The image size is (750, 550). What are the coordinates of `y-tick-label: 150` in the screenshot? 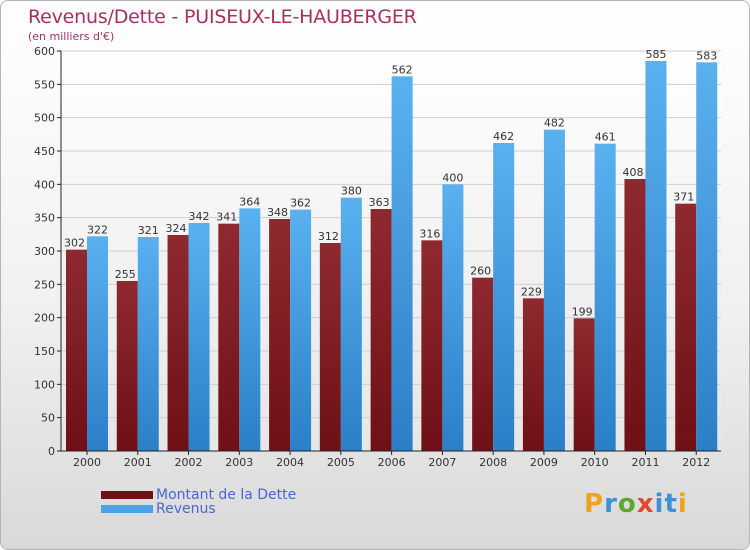 It's located at (44, 351).